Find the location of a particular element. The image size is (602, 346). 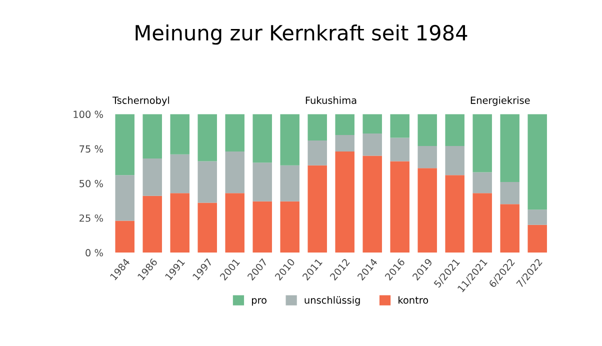

annotation: Tschernobyl is located at coordinates (141, 101).